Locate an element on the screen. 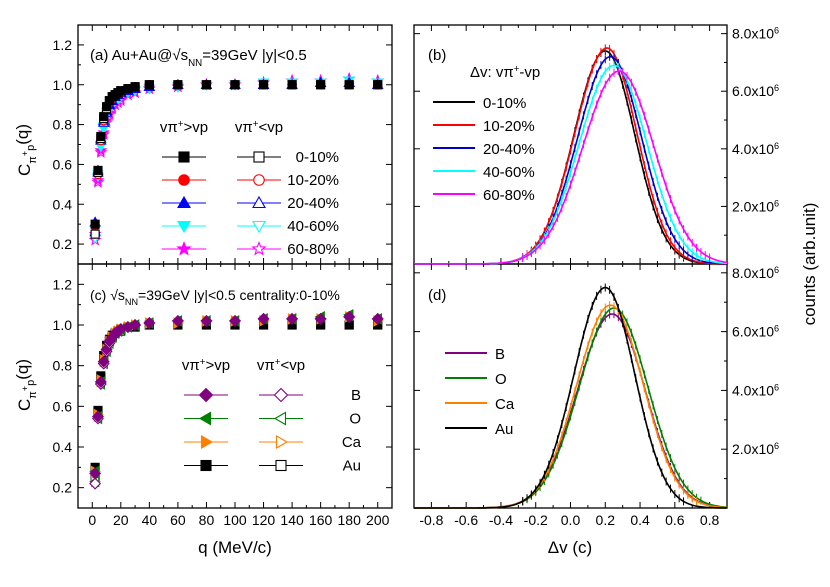 This screenshot has height=587, width=830. ytick-label: 0.6 is located at coordinates (63, 406).